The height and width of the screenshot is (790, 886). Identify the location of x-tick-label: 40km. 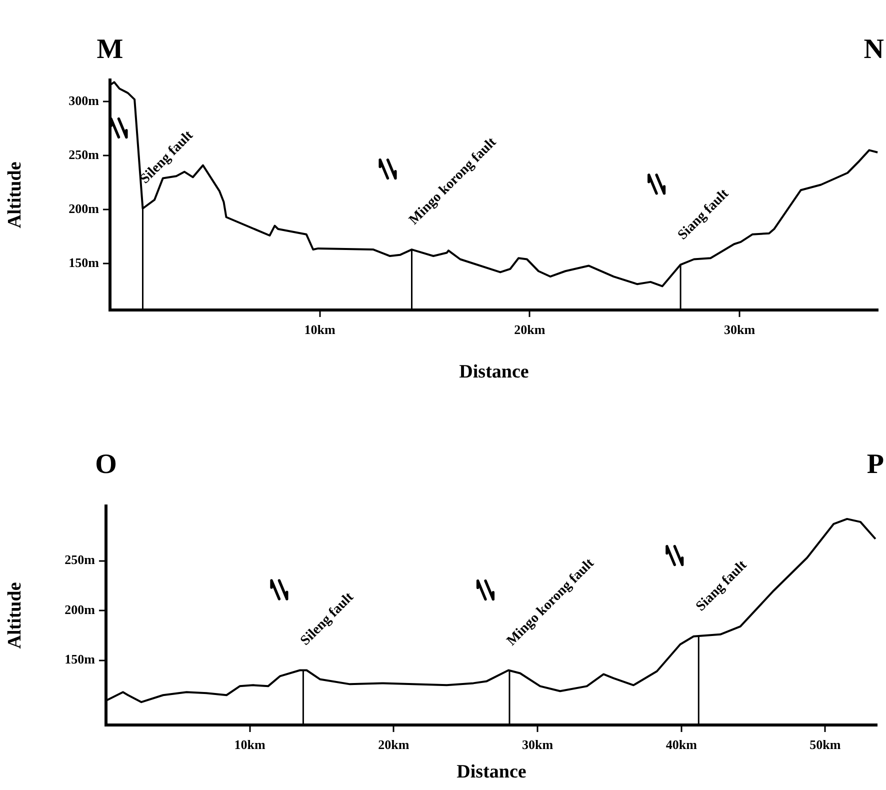
(682, 744).